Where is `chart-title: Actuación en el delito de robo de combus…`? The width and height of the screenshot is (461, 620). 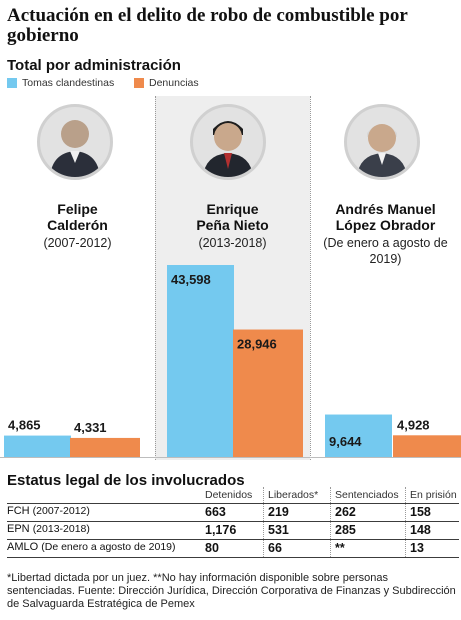 chart-title: Actuación en el delito de robo de combus… is located at coordinates (207, 25).